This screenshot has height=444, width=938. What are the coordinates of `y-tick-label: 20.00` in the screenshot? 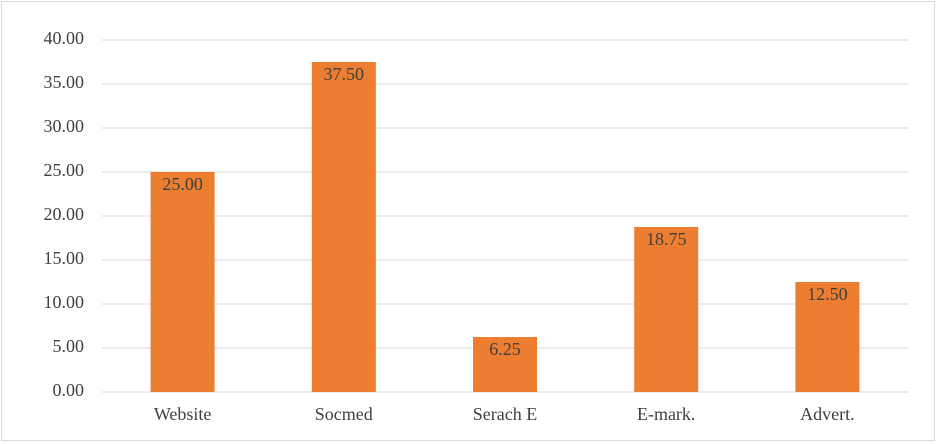 It's located at (64, 214).